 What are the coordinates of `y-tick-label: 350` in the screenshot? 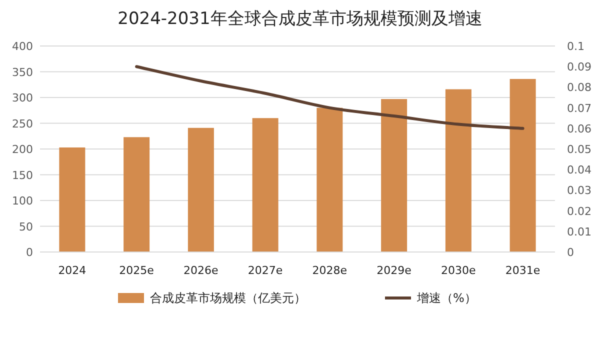 It's located at (22, 72).